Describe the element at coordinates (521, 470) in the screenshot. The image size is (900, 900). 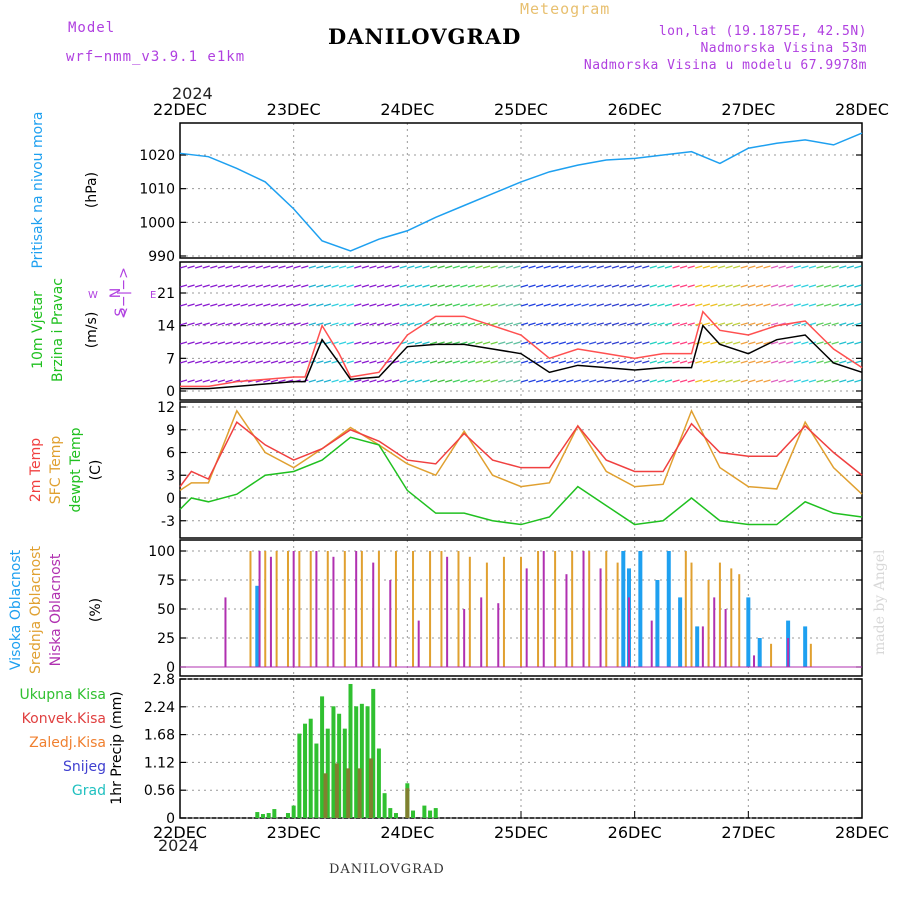
I see `panel-frame-temperature` at that location.